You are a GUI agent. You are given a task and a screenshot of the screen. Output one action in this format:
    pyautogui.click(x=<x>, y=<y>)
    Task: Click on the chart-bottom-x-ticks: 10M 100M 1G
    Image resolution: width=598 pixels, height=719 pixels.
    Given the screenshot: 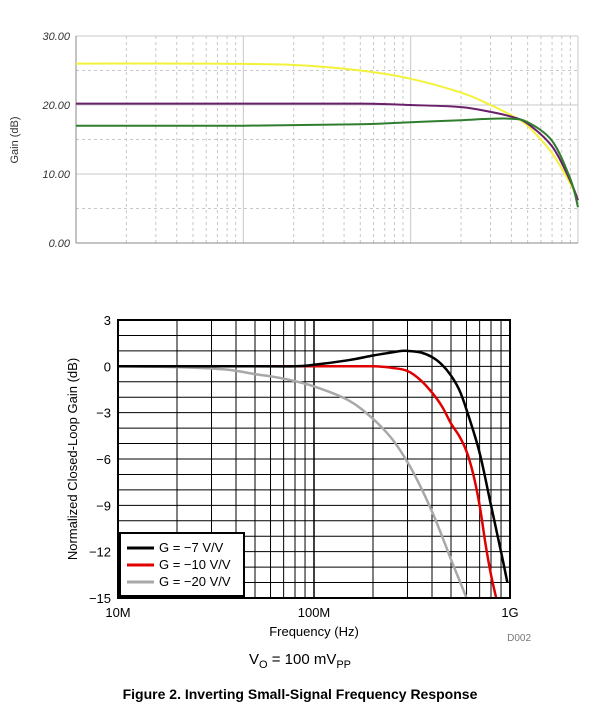 What is the action you would take?
    pyautogui.click(x=311, y=612)
    